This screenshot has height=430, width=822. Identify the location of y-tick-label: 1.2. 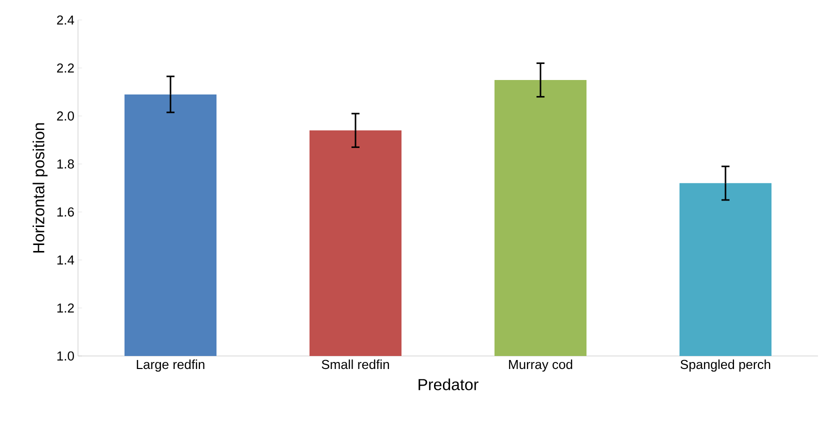
(65, 308).